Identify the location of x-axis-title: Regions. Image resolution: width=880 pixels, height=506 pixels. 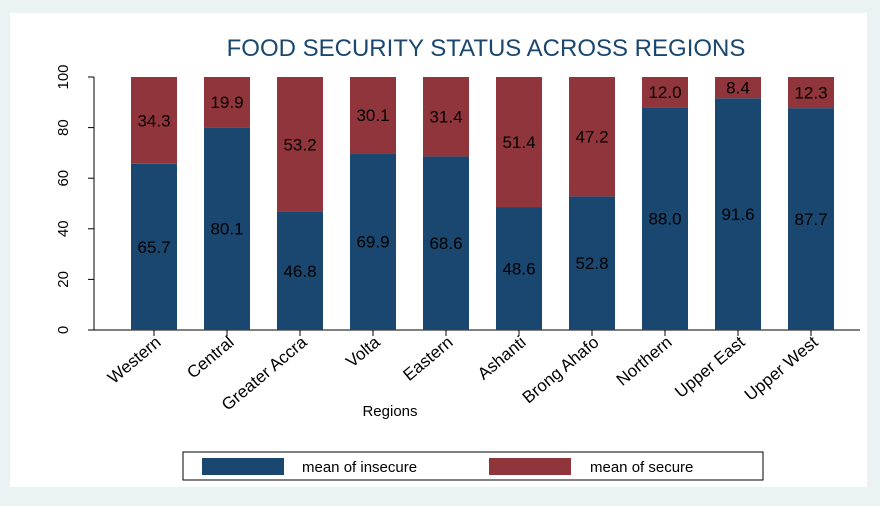
(389, 411).